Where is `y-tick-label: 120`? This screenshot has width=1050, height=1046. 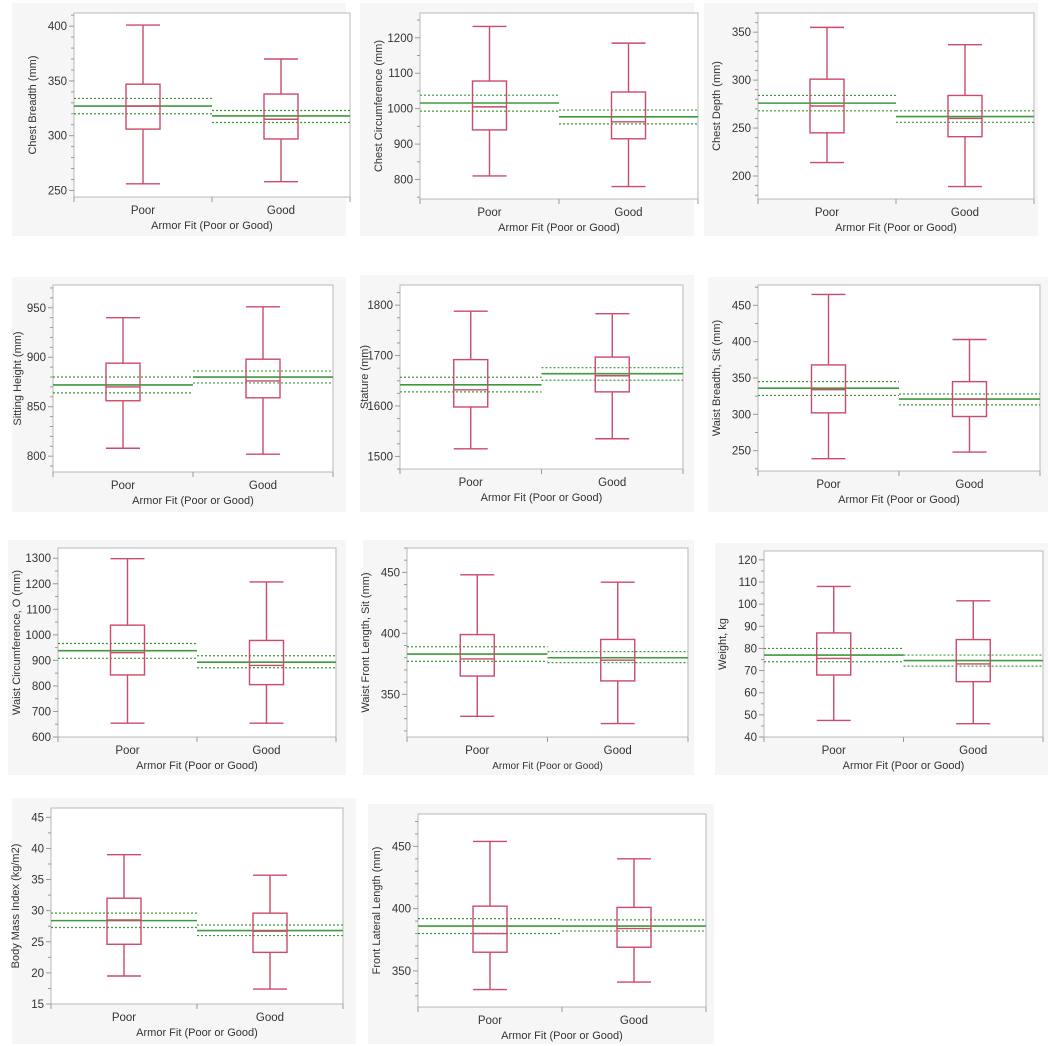 y-tick-label: 120 is located at coordinates (747, 561).